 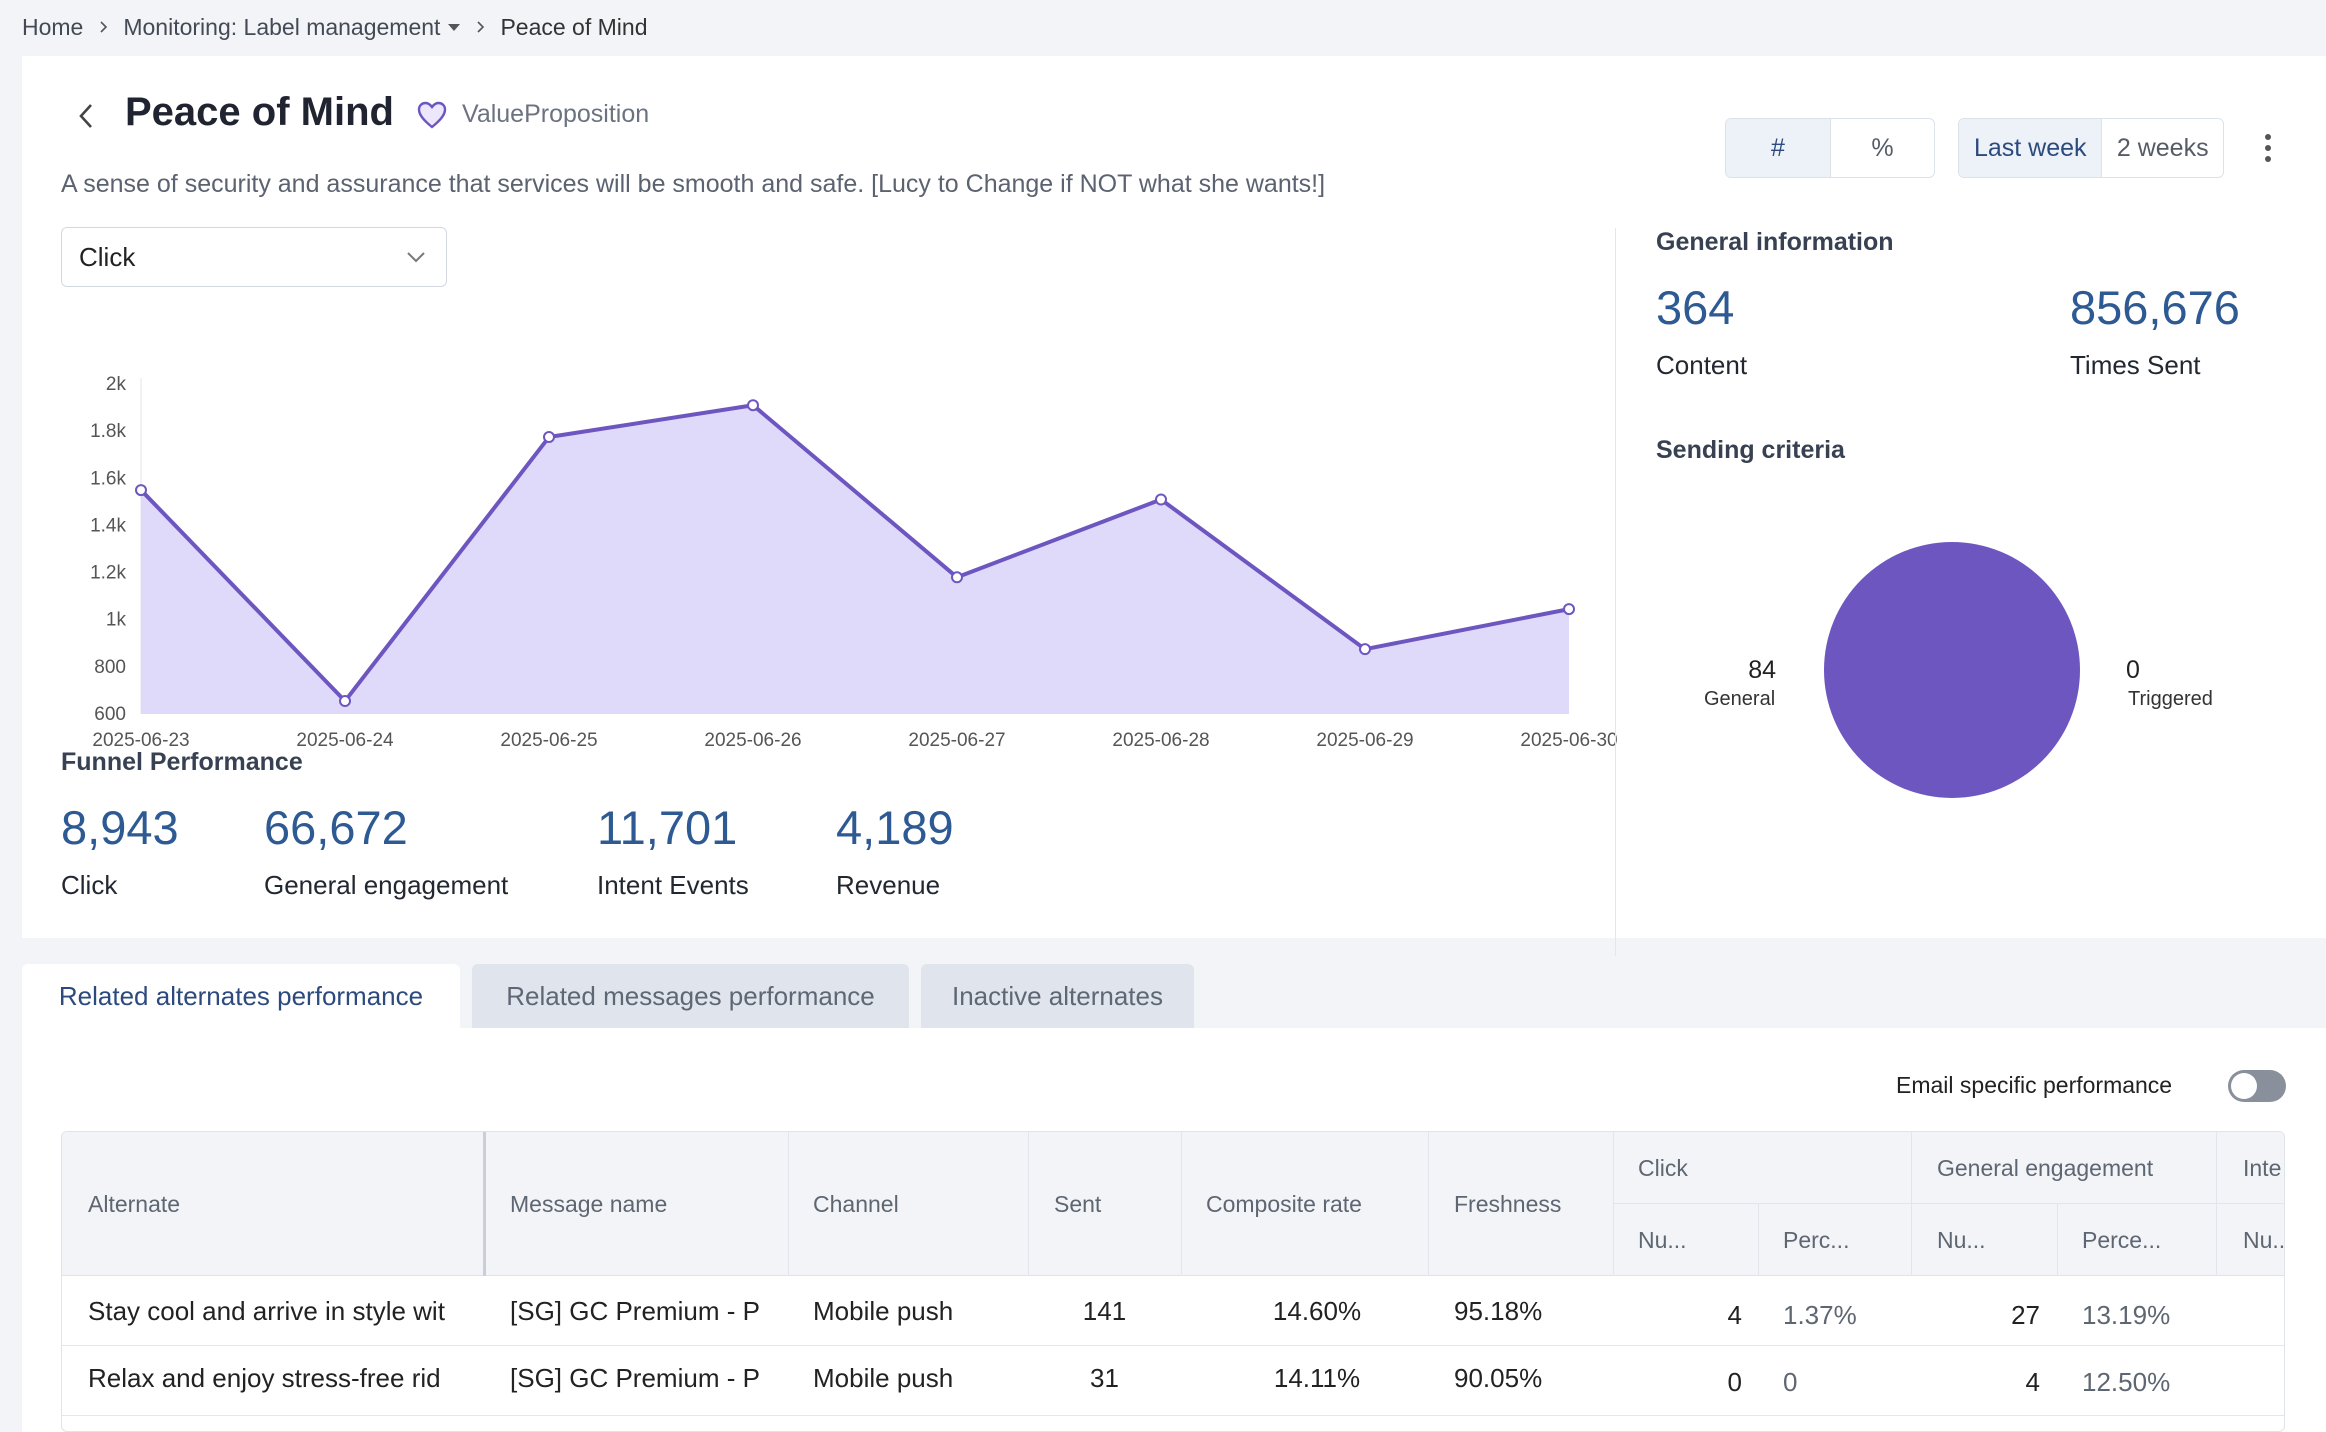 What do you see at coordinates (116, 620) in the screenshot?
I see `y-tick-label: 1k` at bounding box center [116, 620].